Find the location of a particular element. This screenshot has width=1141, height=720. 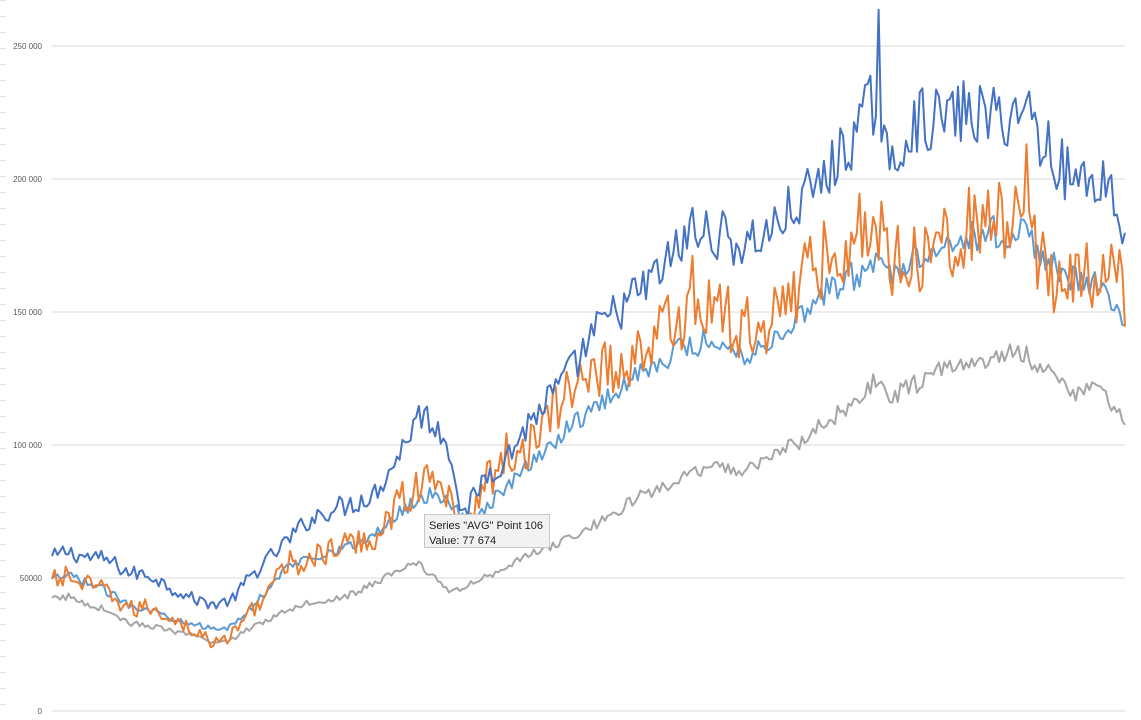

tooltip-series-point: Series "AVG" Point 106 is located at coordinates (486, 526).